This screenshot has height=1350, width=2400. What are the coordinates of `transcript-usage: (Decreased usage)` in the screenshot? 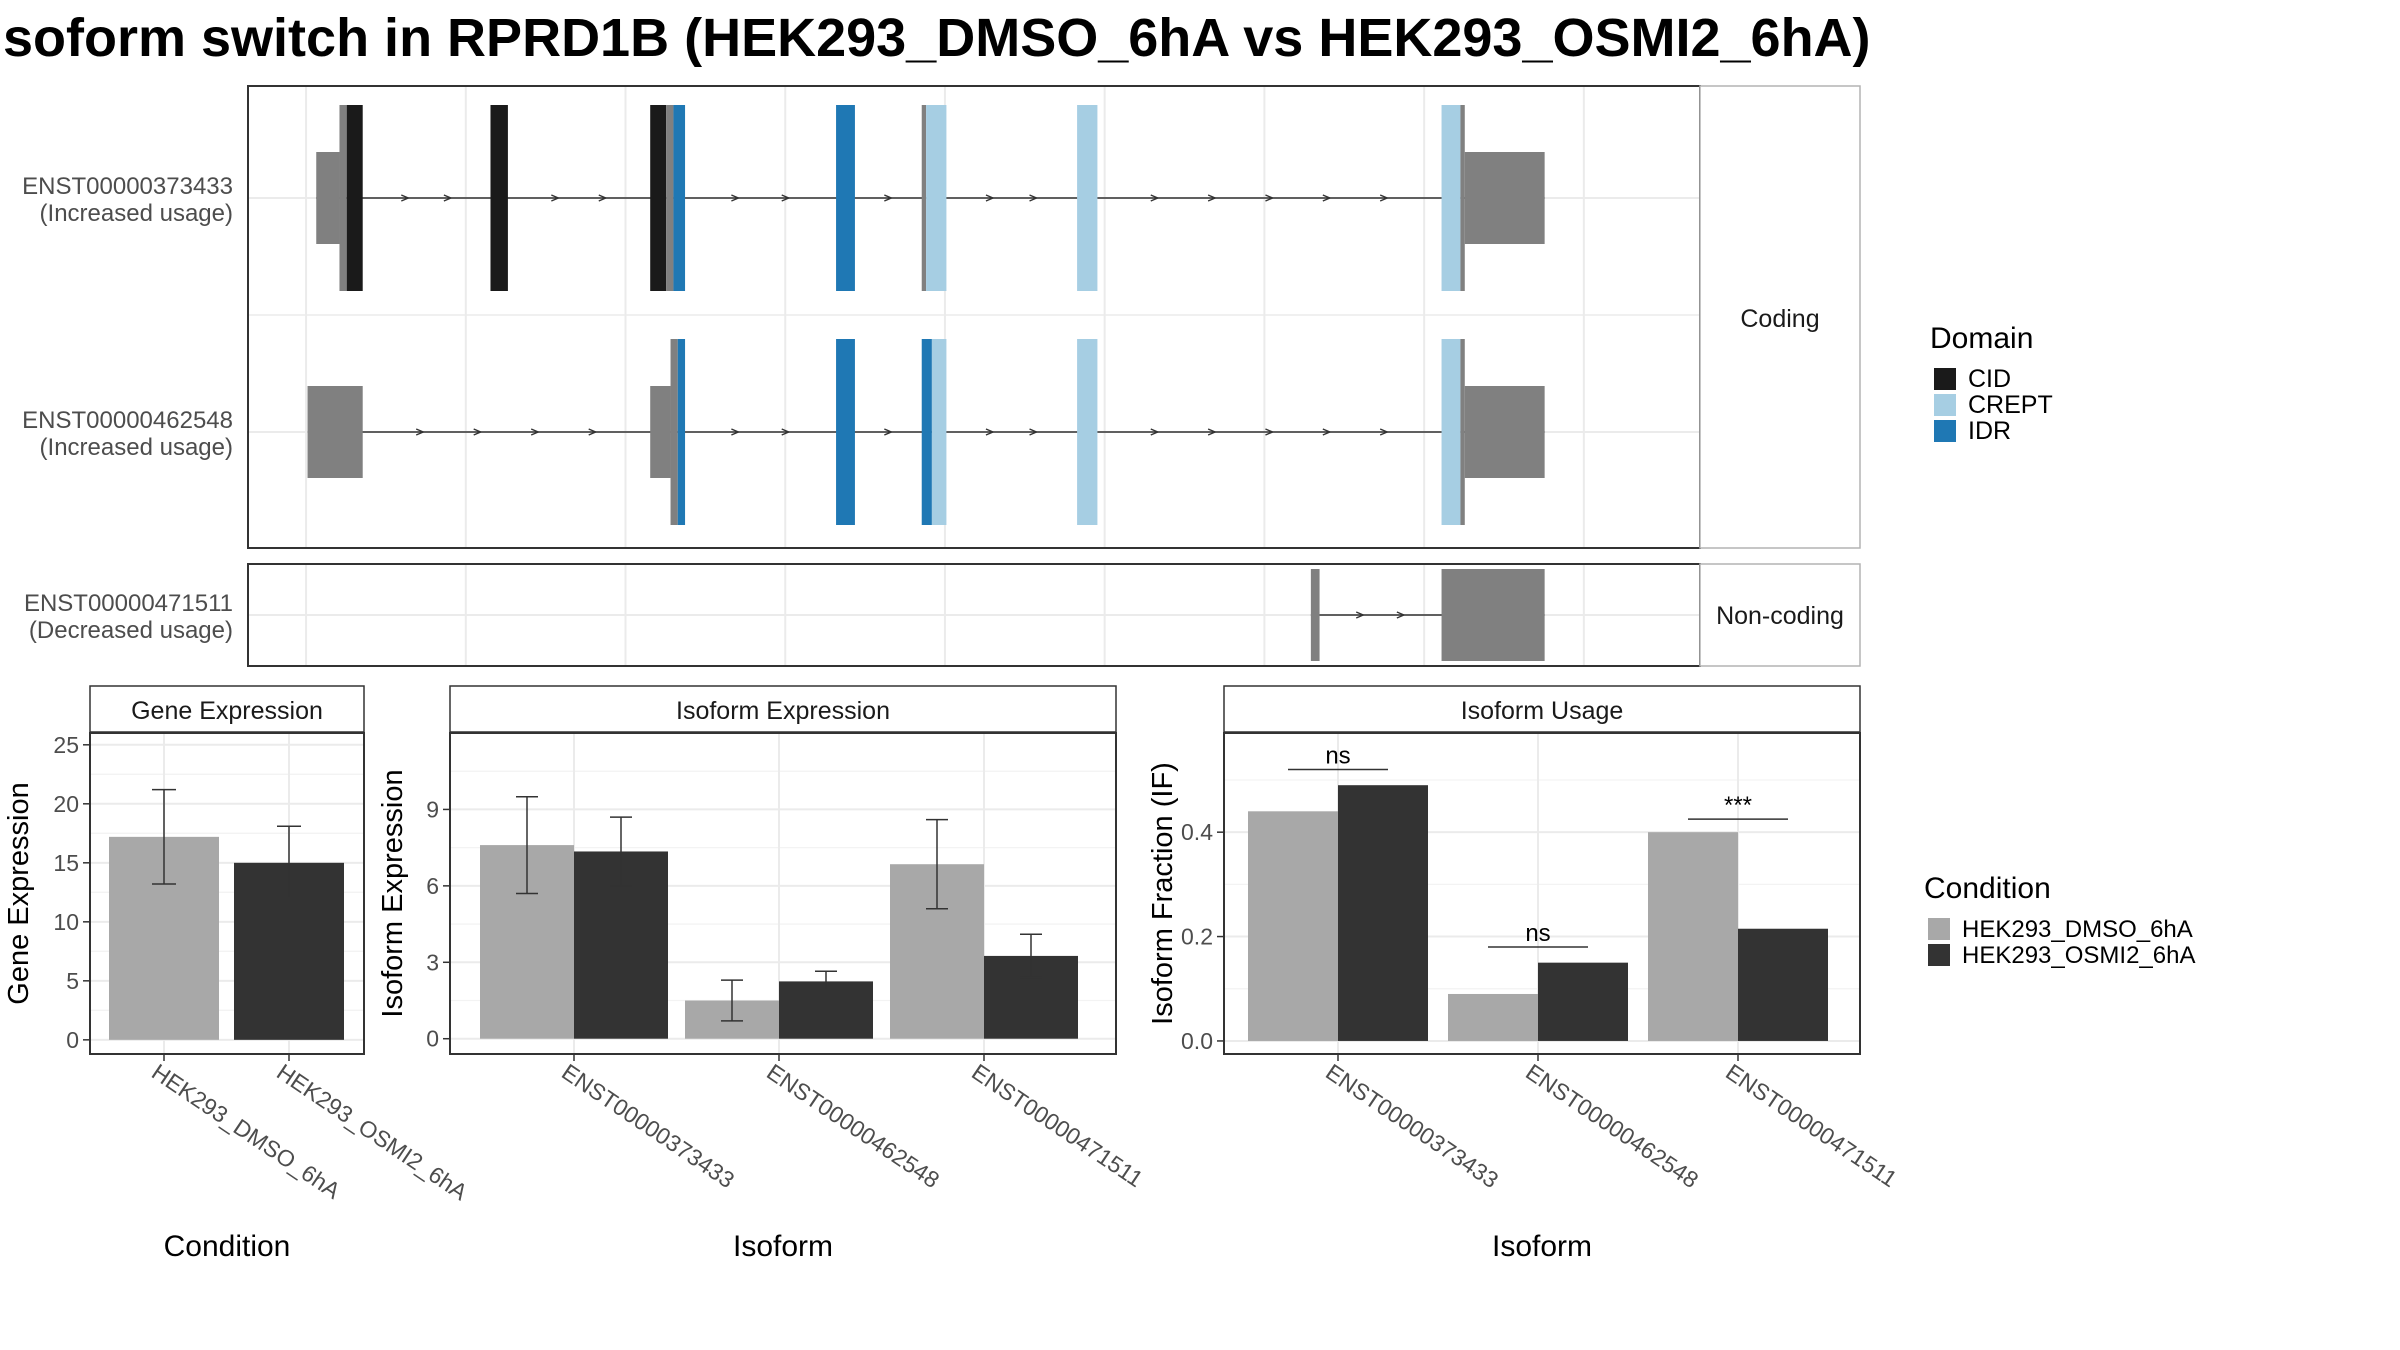 It's located at (131, 630).